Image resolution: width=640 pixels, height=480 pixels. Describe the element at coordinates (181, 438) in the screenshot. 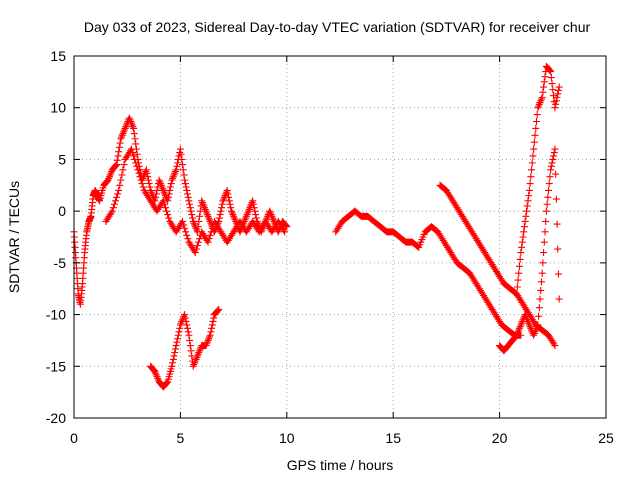

I see `x-tick-label: 5` at that location.